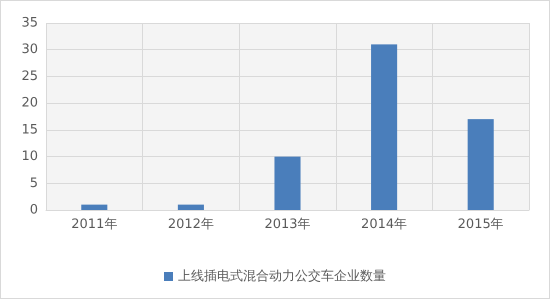 This screenshot has width=550, height=299. What do you see at coordinates (94, 224) in the screenshot?
I see `x-tick-label: 2011年` at bounding box center [94, 224].